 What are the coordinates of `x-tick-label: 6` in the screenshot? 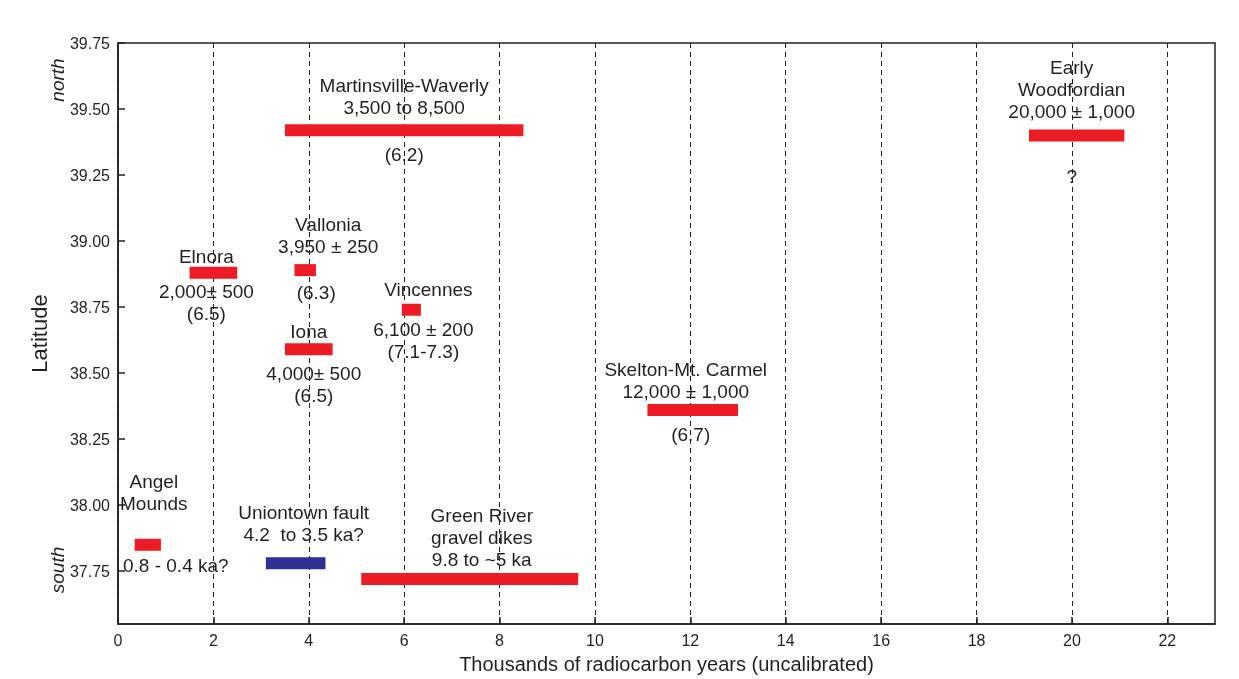 It's located at (404, 640).